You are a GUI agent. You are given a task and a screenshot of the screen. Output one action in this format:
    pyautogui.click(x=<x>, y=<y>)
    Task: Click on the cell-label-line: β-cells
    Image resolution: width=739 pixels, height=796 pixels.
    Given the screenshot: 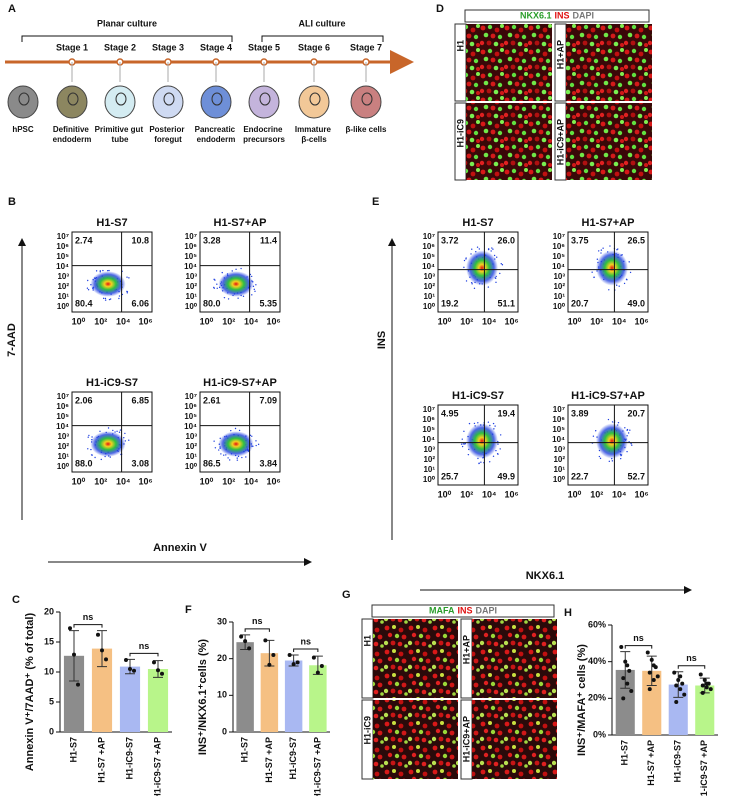 What is the action you would take?
    pyautogui.click(x=314, y=139)
    